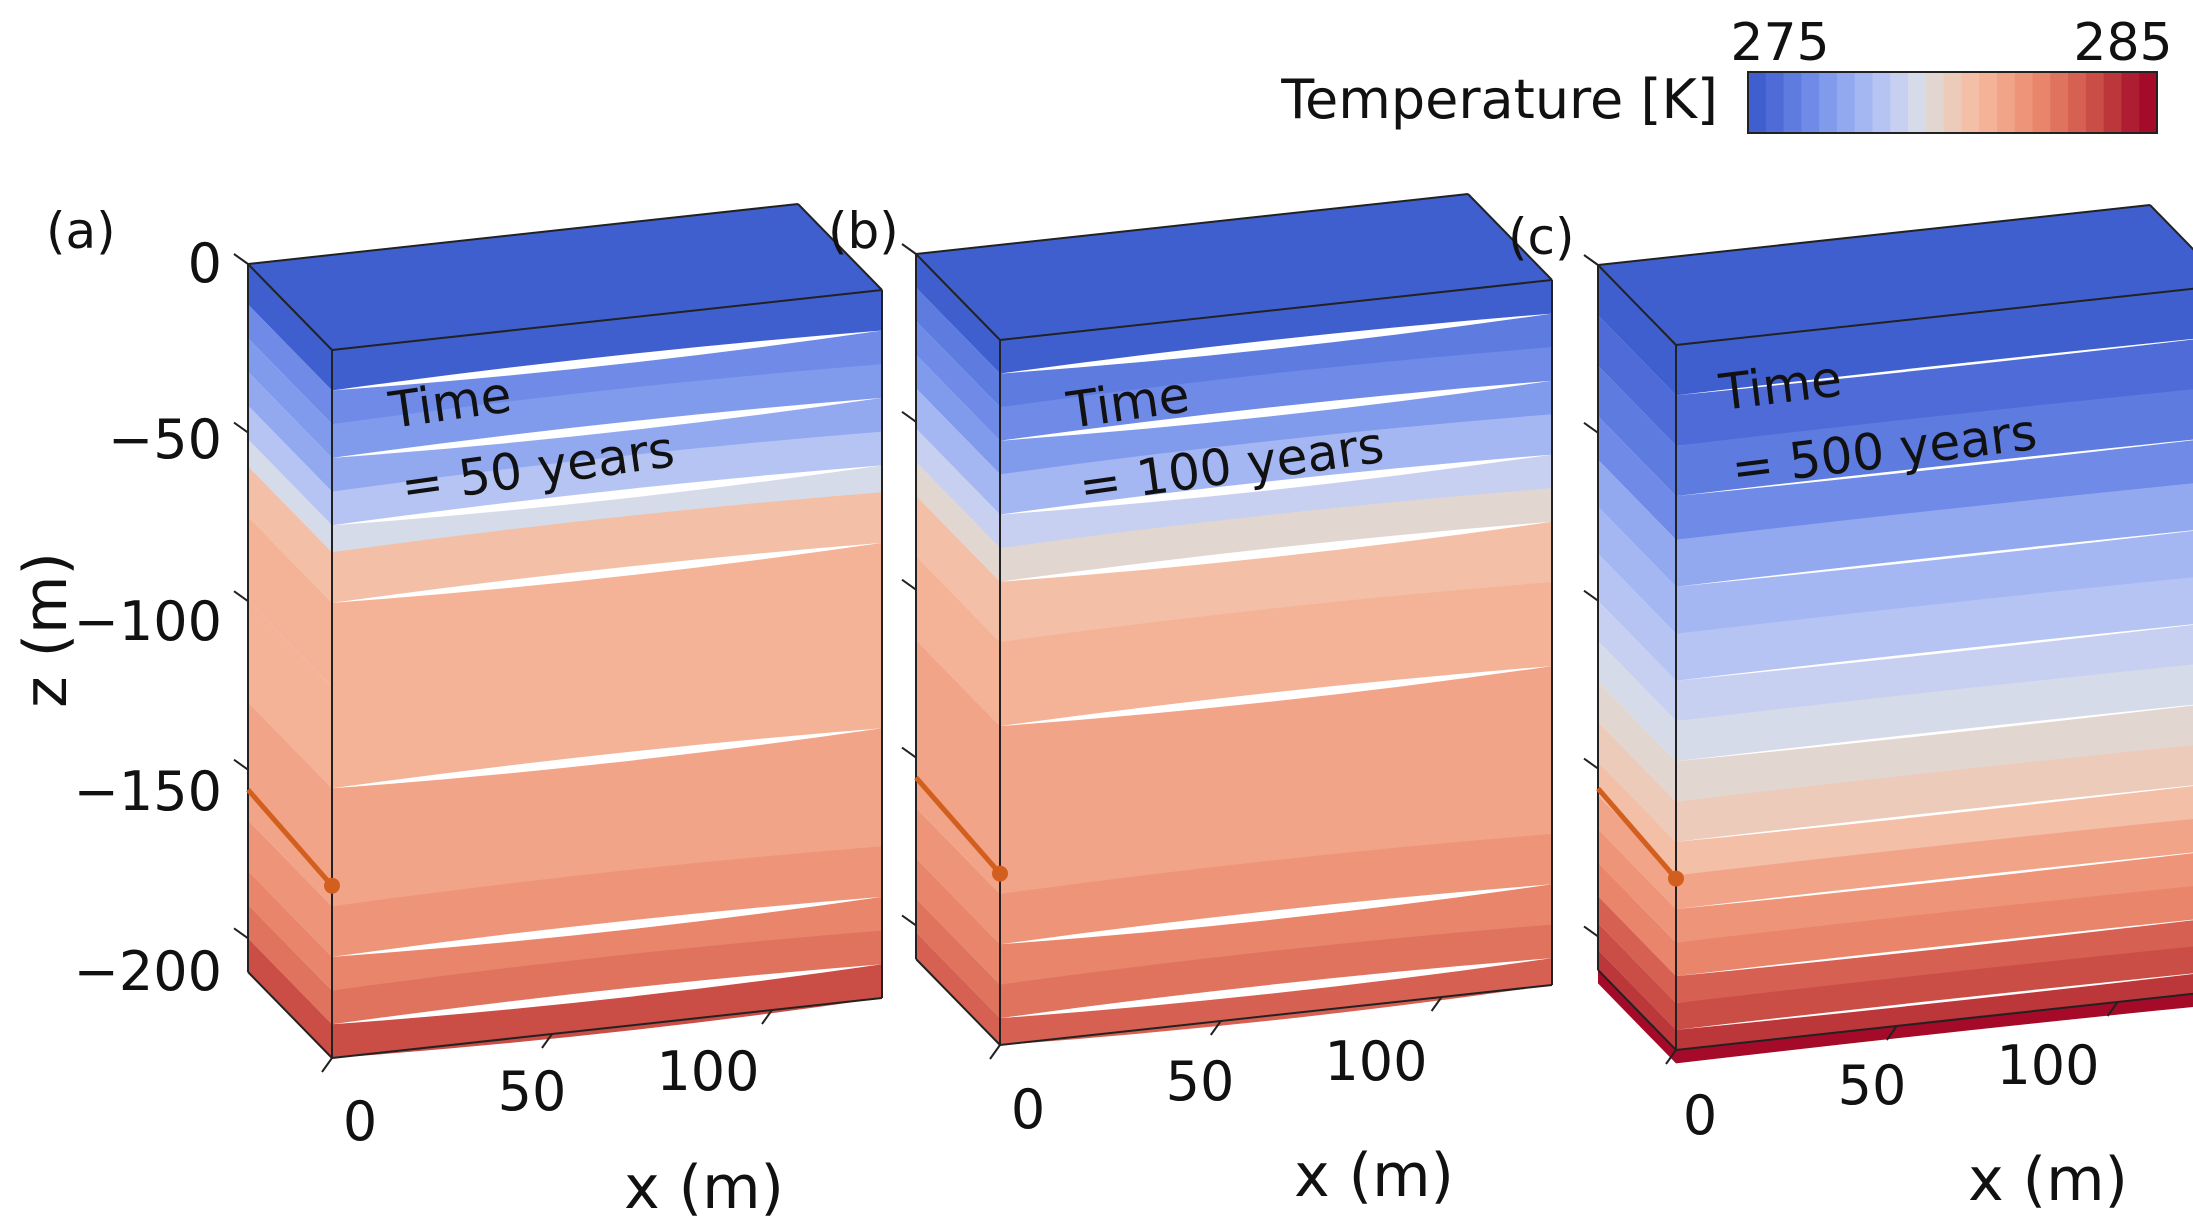 Image resolution: width=2193 pixels, height=1228 pixels. What do you see at coordinates (1726, 73) in the screenshot?
I see `colorbar: 275 285 Temperature [K]` at bounding box center [1726, 73].